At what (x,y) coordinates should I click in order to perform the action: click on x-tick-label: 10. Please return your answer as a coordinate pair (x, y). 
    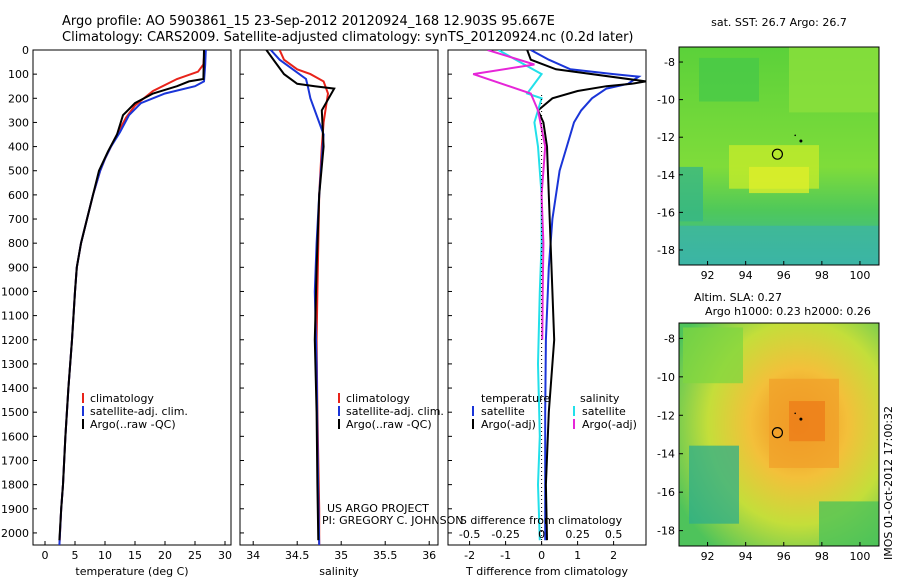
    Looking at the image, I should click on (105, 555).